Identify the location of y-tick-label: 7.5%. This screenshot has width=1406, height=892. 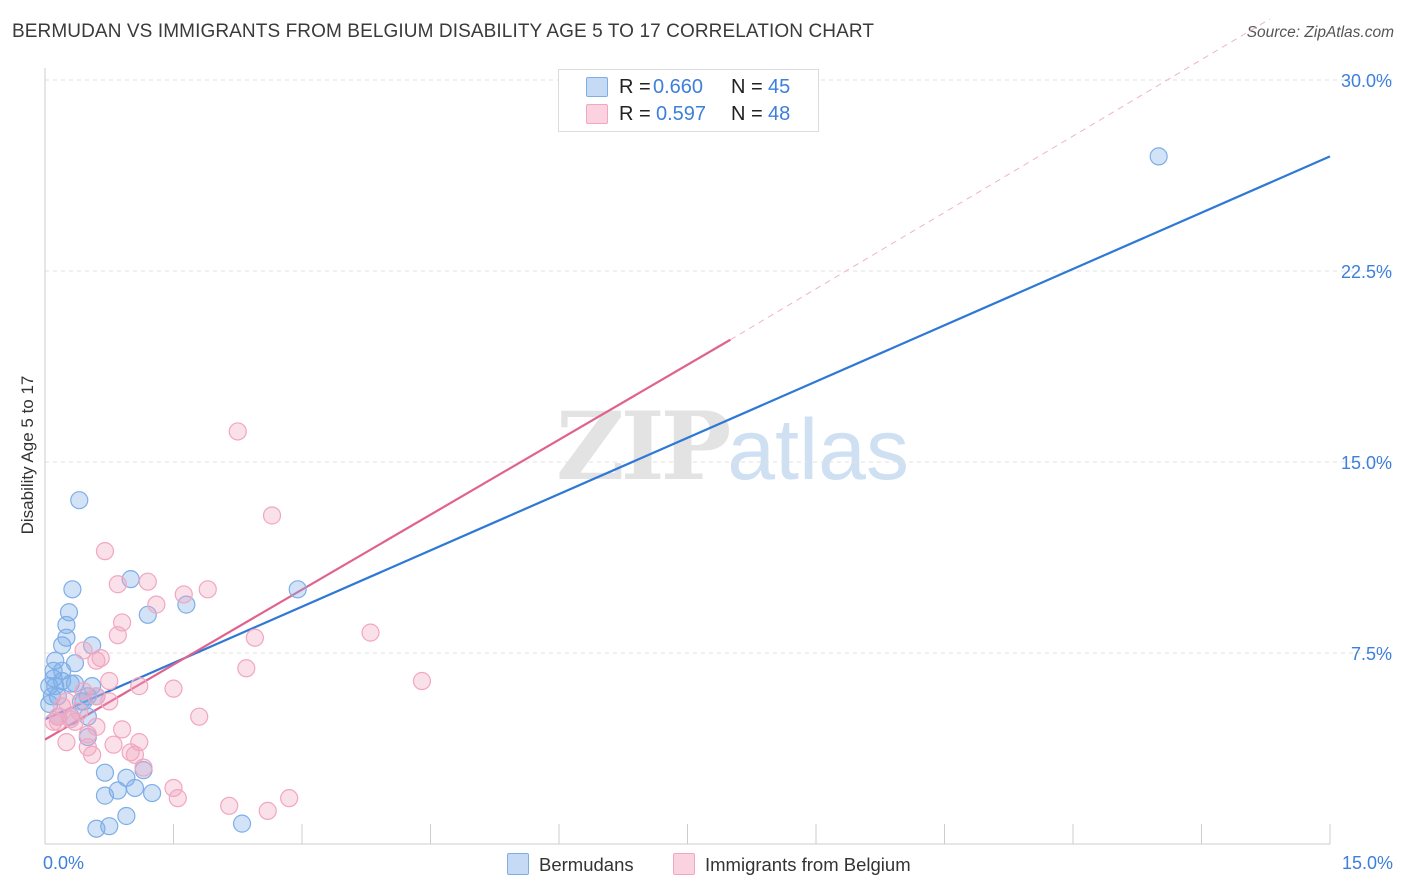
(1371, 654).